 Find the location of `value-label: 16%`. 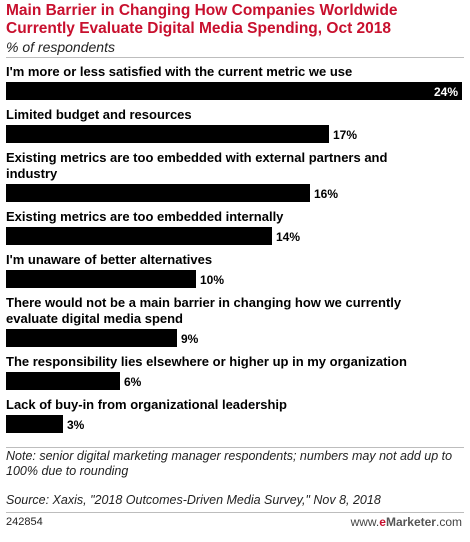

value-label: 16% is located at coordinates (326, 194).